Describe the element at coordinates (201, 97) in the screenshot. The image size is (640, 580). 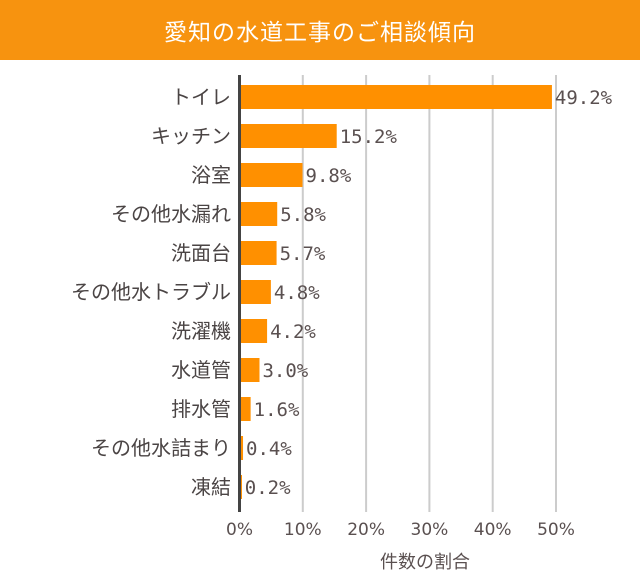
I see `category-label: トイレ` at that location.